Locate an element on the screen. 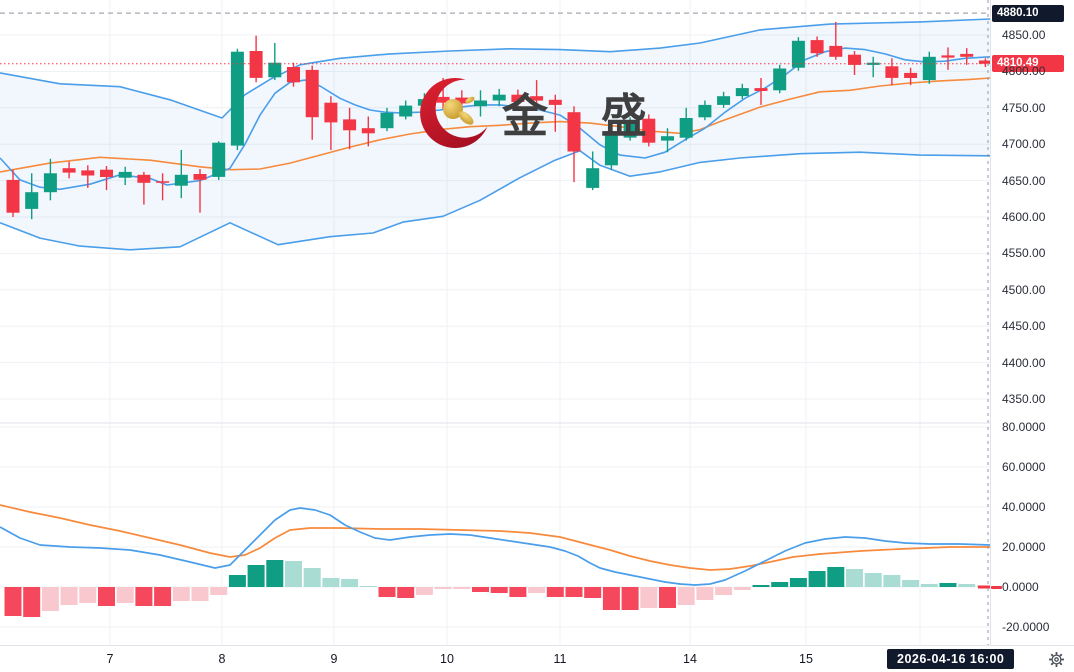  last-price-badge: 4810.49 is located at coordinates (1028, 64).